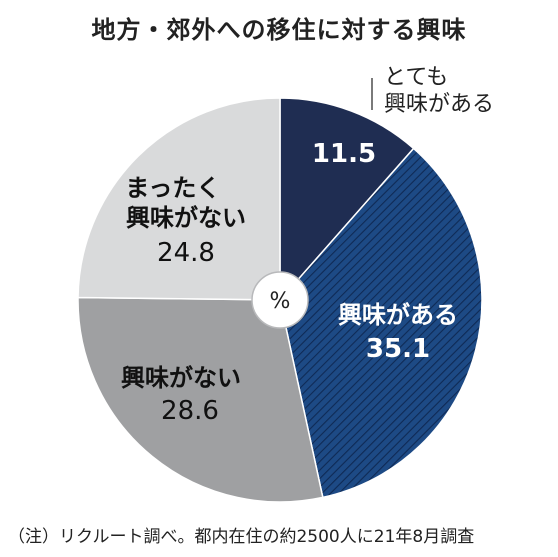  I want to click on chart-title: 地方・郊外への移住に対する興味, so click(279, 30).